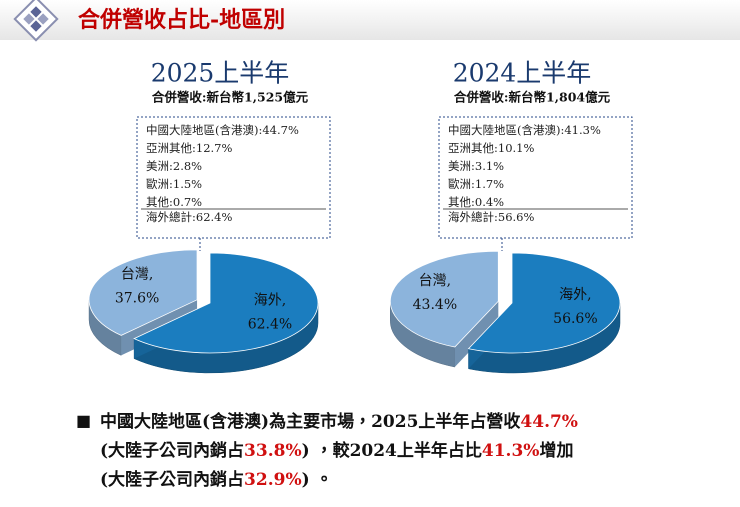 The image size is (740, 507). I want to click on annotation-item: 其他:0.7%, so click(174, 202).